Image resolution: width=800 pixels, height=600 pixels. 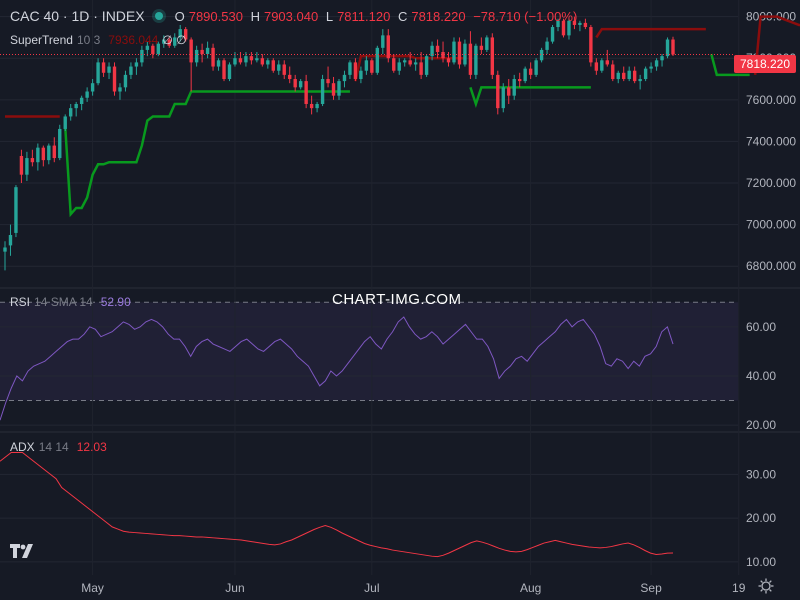 What do you see at coordinates (70, 302) in the screenshot?
I see `rsi-legend: RSI 14 SMA 14 52.90` at bounding box center [70, 302].